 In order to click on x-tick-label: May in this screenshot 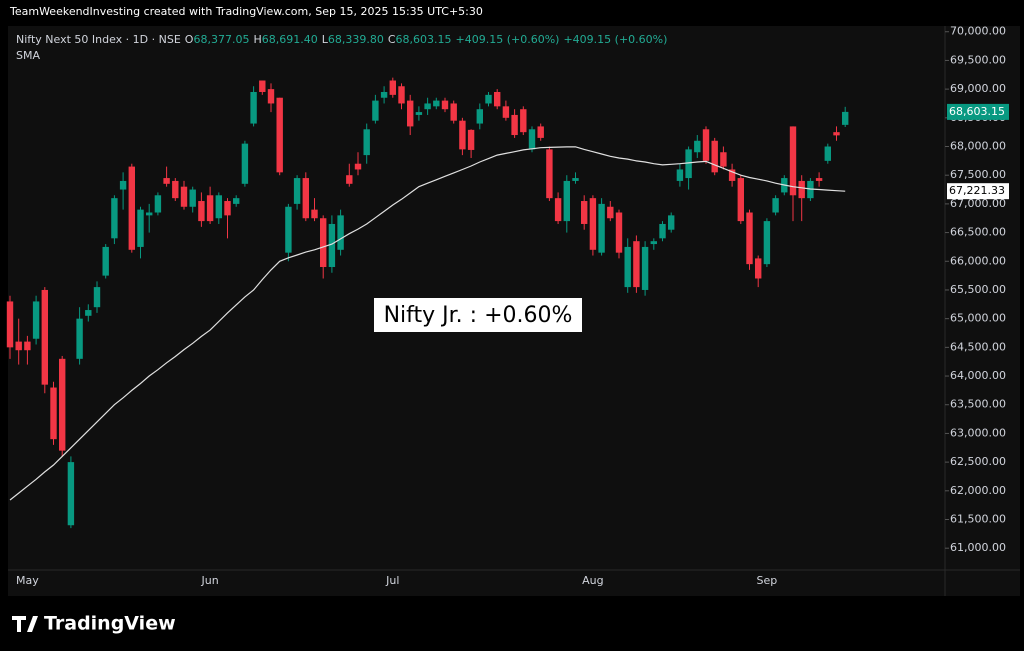, I will do `click(27, 580)`.